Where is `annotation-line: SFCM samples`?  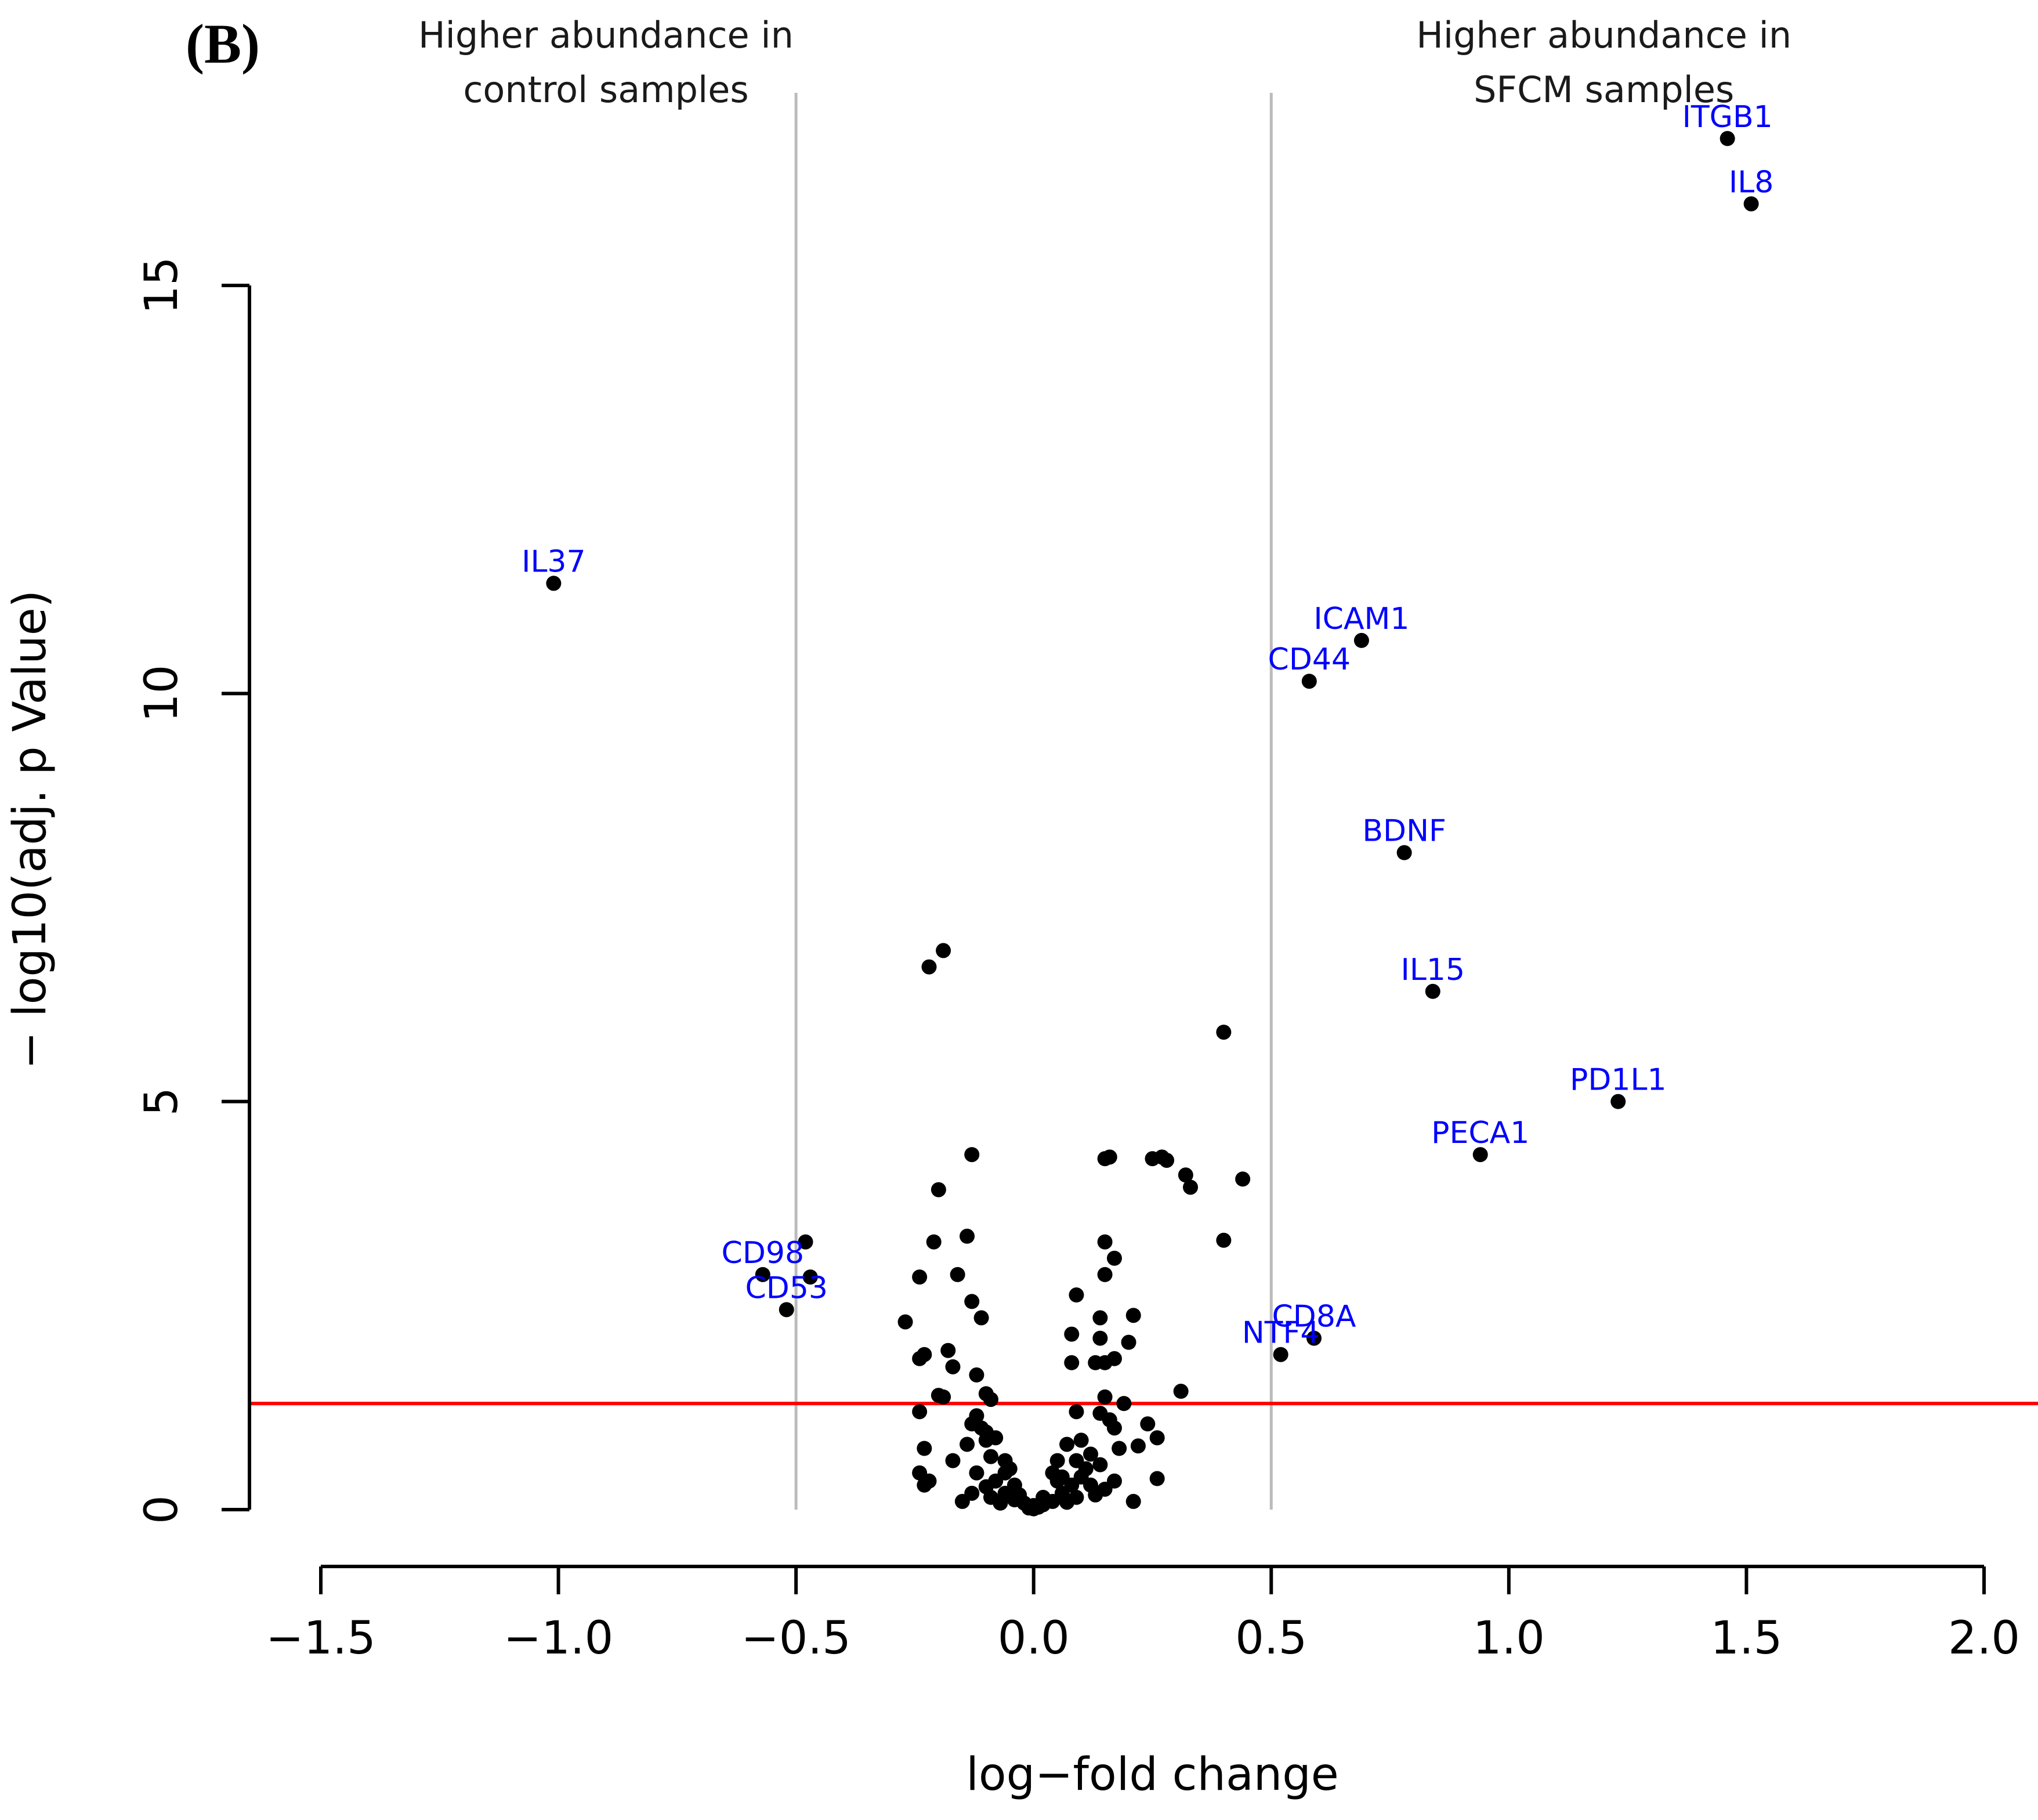
annotation-line: SFCM samples is located at coordinates (1604, 89).